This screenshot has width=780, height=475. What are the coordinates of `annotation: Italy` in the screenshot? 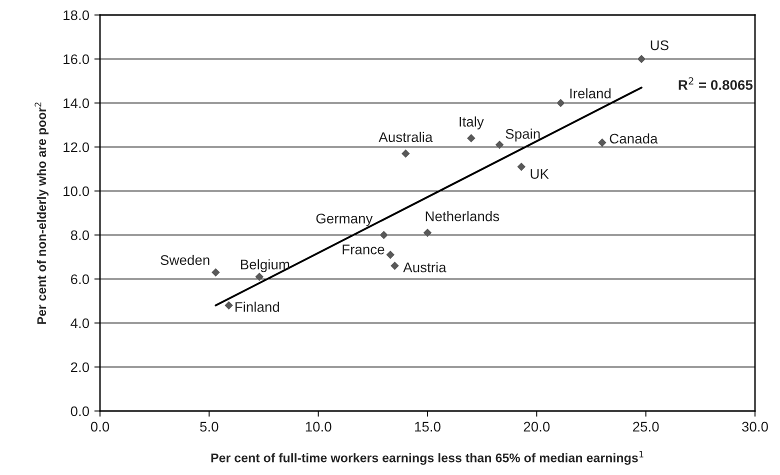 It's located at (472, 123).